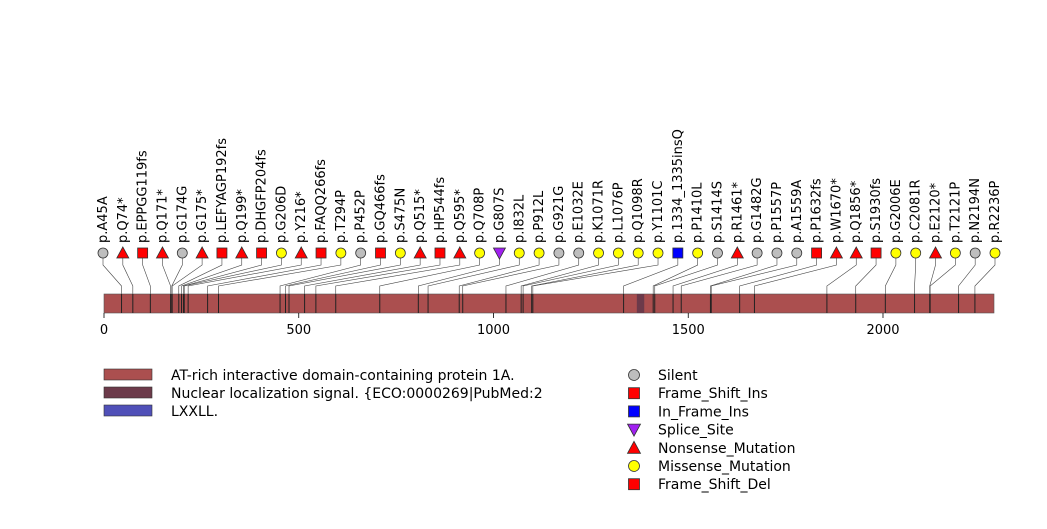 The image size is (1047, 529). I want to click on mutation-label: p.Q1098R, so click(638, 210).